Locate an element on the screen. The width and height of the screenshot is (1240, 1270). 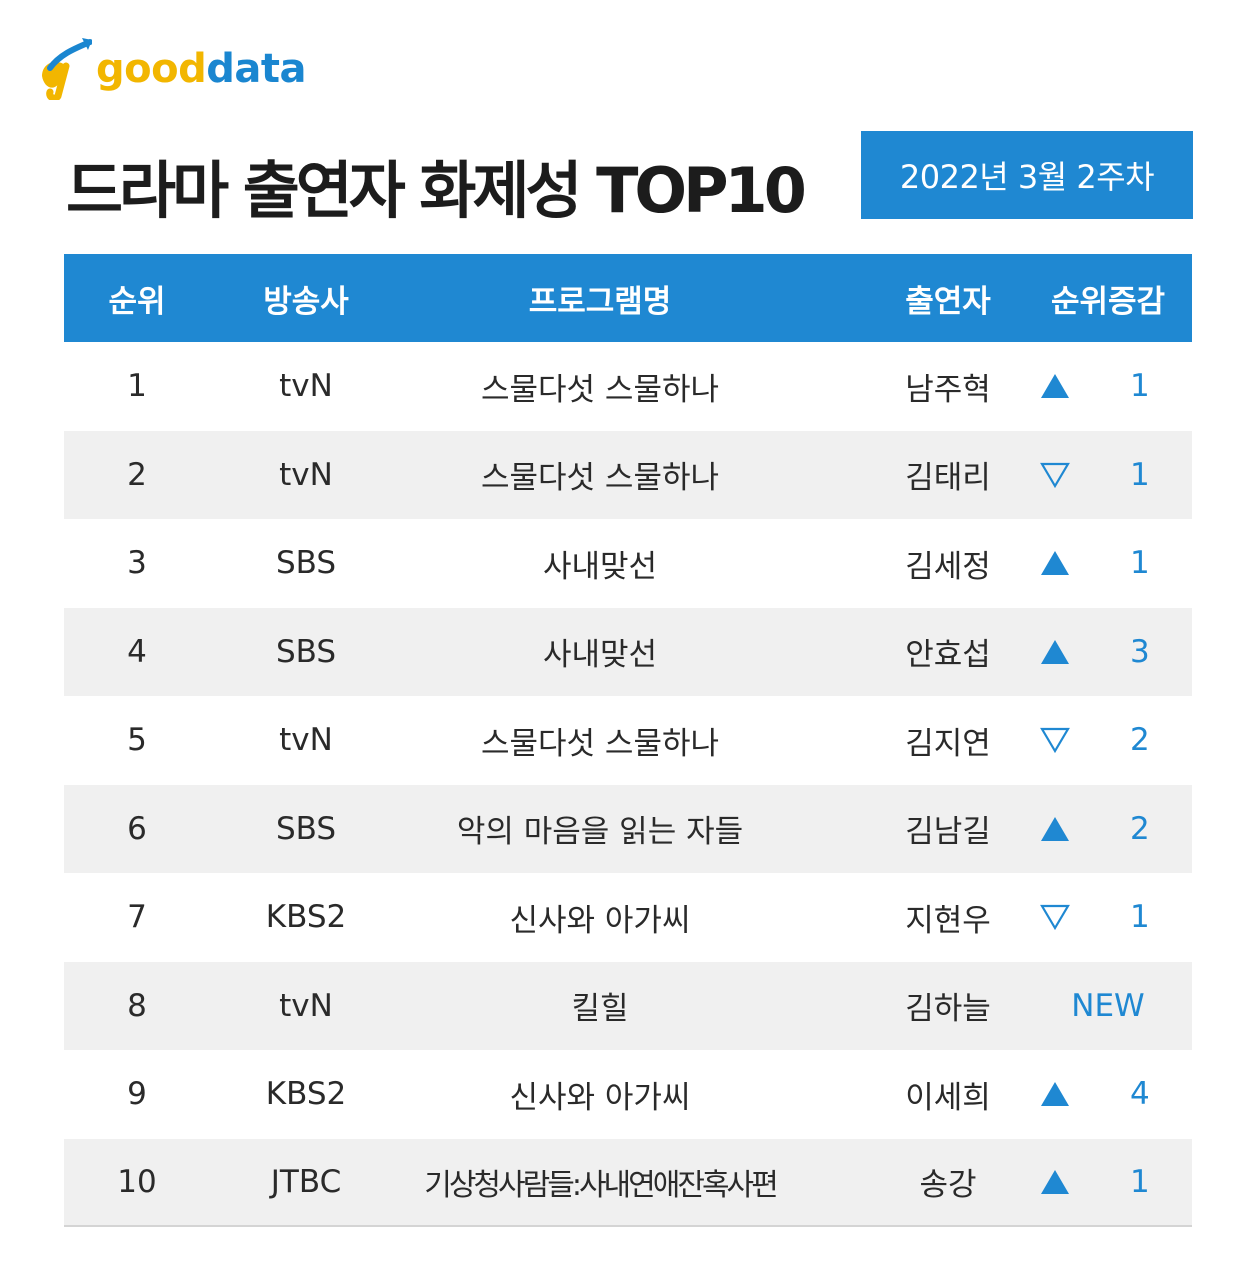
rank-cell: 8 is located at coordinates (137, 1005).